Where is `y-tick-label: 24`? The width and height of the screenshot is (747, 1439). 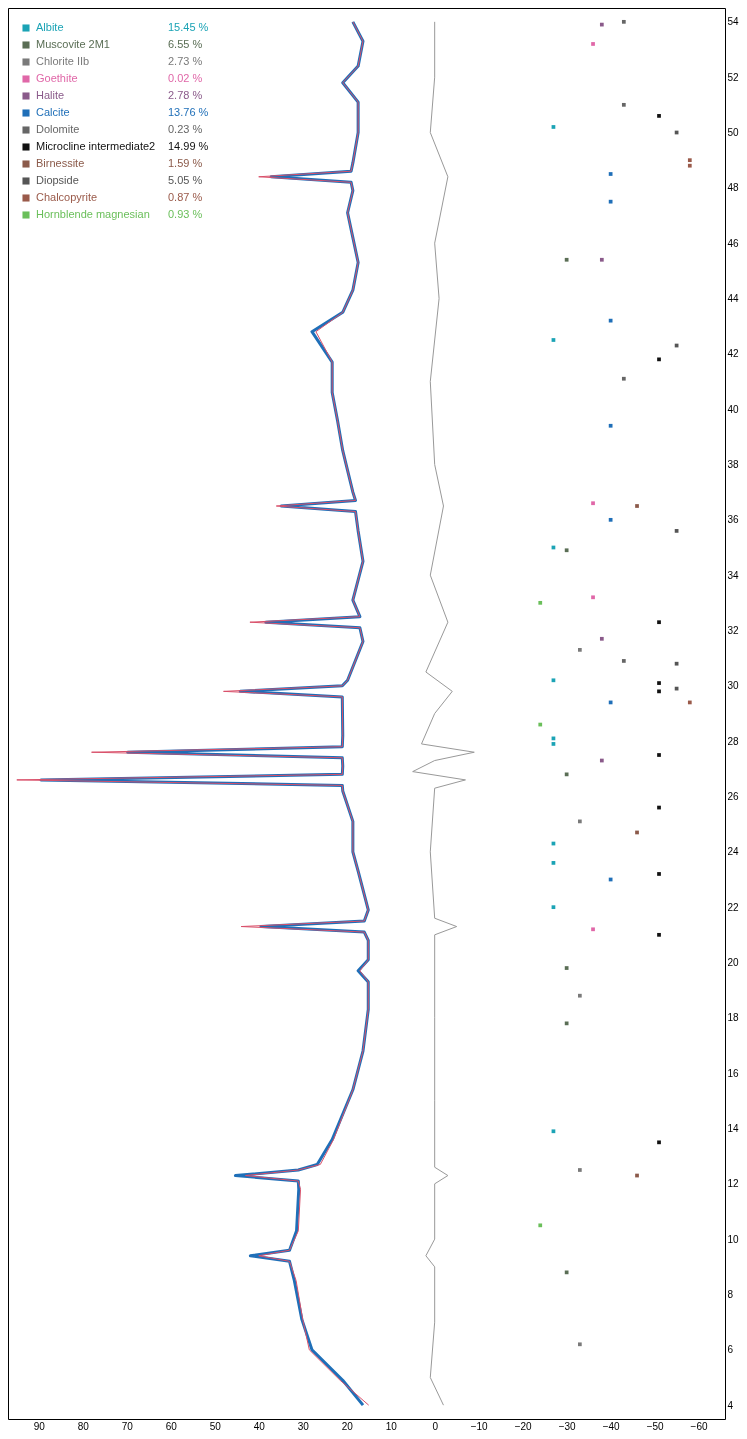 y-tick-label: 24 is located at coordinates (733, 852).